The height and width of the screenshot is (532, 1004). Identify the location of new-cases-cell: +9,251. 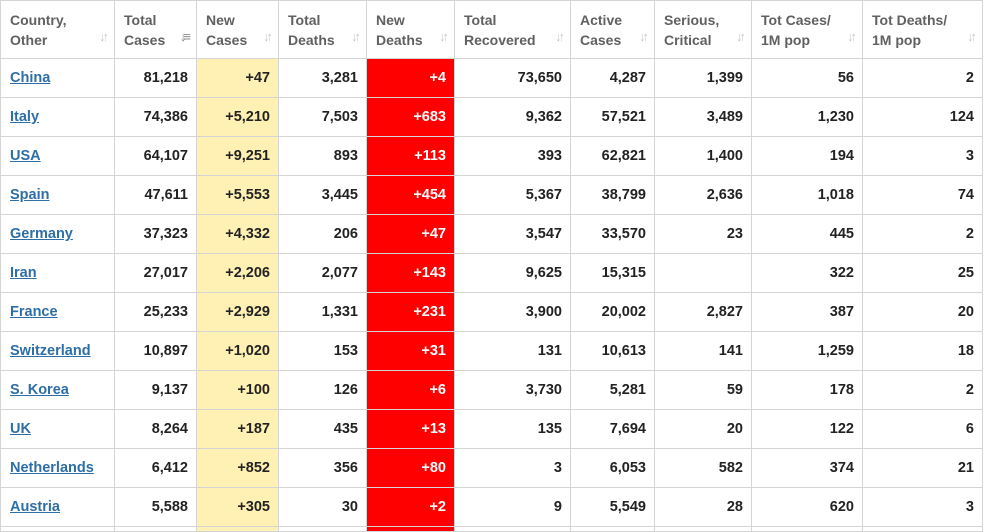
(237, 156).